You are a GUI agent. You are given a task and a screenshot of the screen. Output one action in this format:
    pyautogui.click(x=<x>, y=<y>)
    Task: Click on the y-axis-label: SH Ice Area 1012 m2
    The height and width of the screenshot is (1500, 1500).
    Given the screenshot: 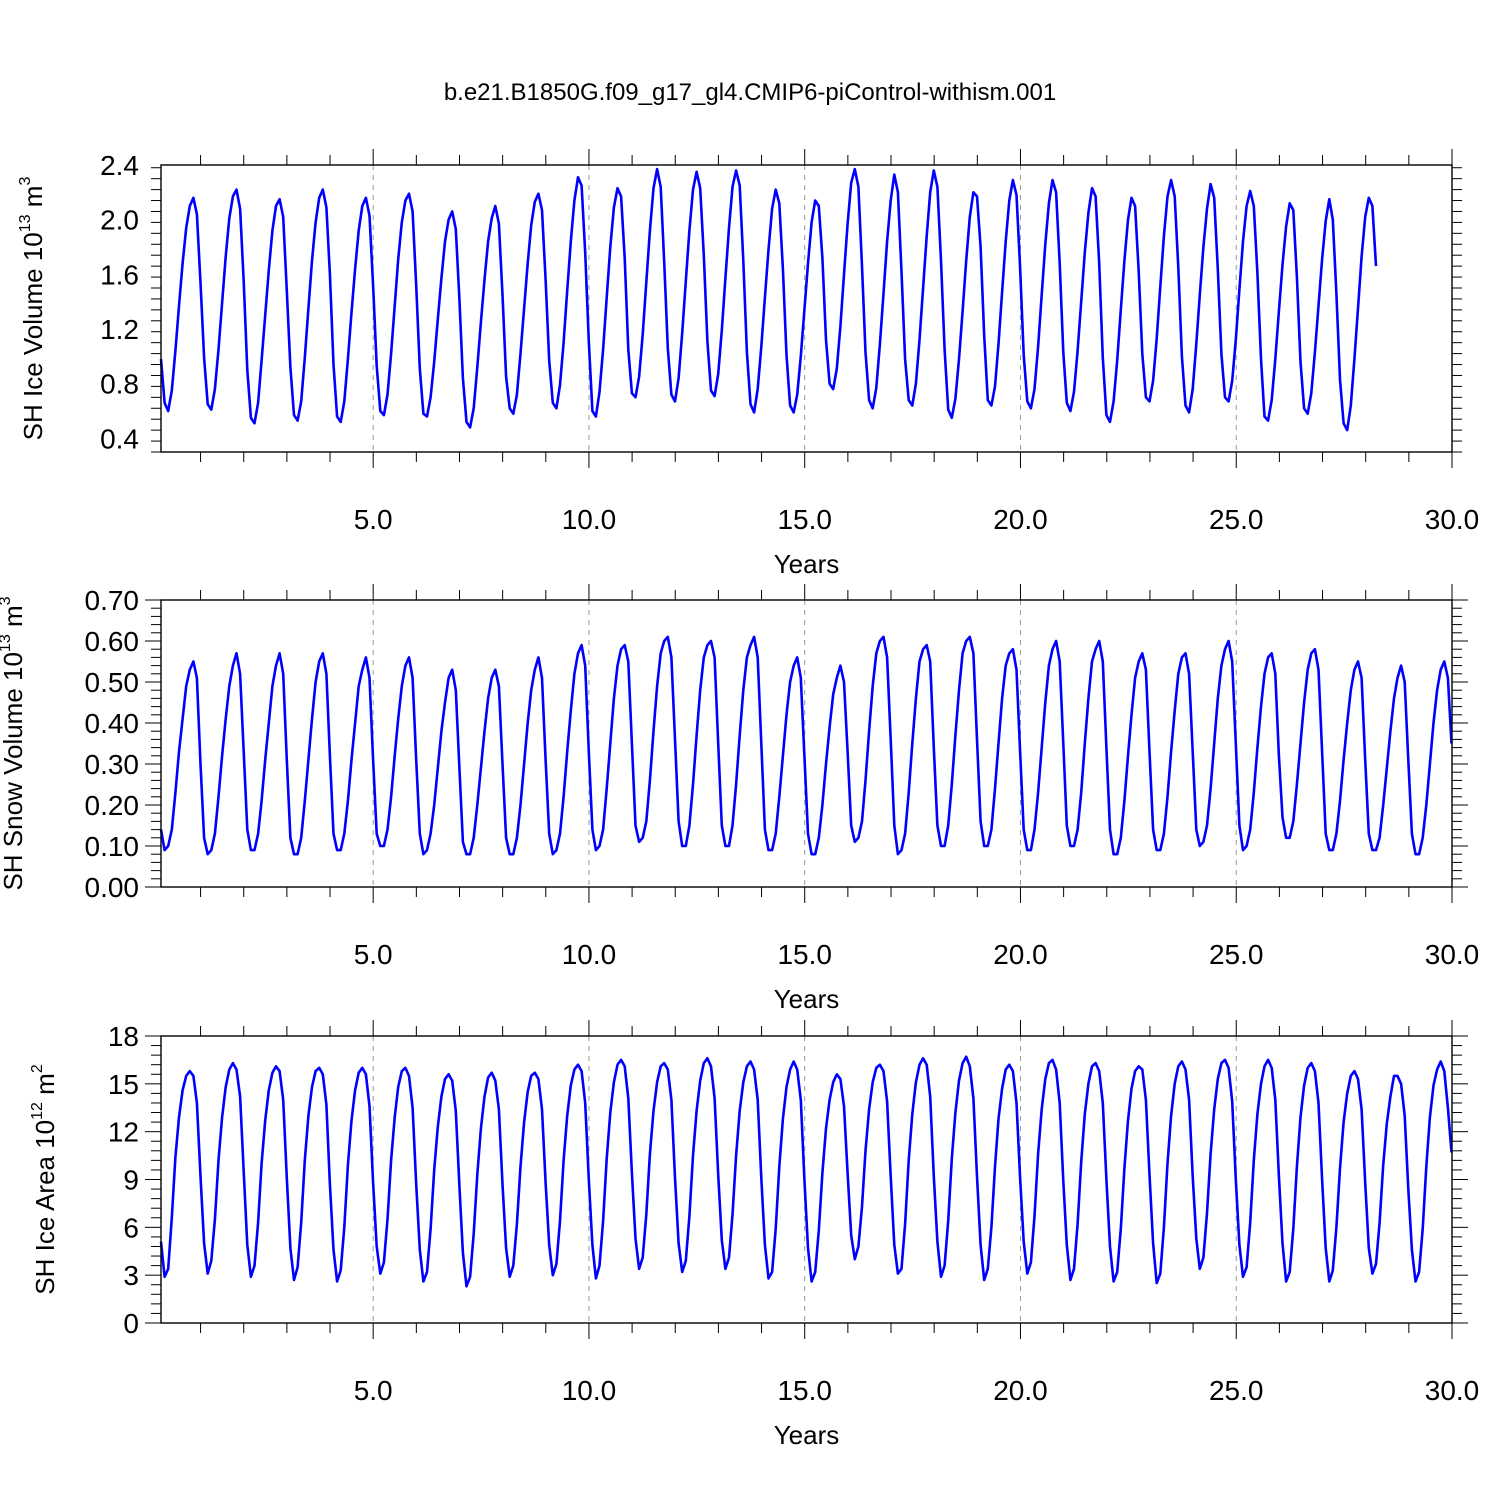 What is the action you would take?
    pyautogui.click(x=44, y=1179)
    